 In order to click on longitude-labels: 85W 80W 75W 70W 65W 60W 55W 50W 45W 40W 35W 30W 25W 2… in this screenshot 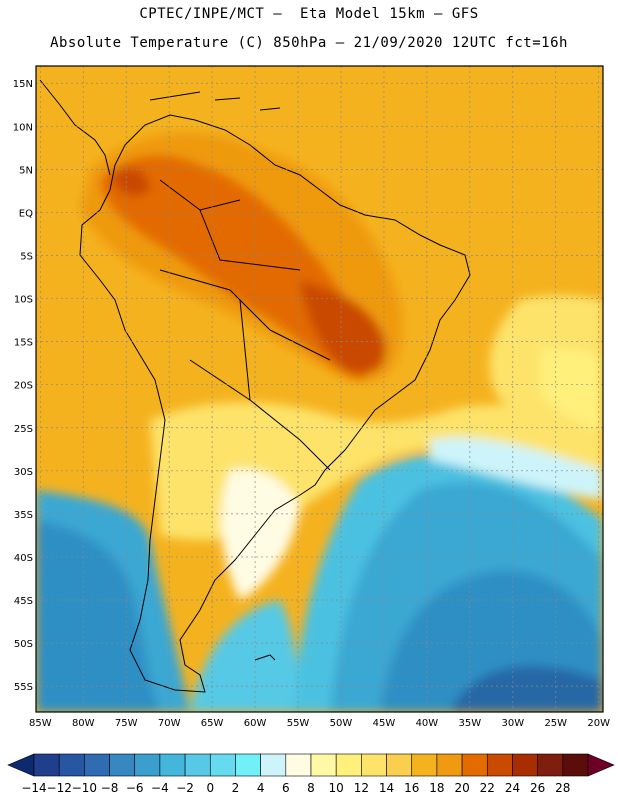, I will do `click(319, 723)`.